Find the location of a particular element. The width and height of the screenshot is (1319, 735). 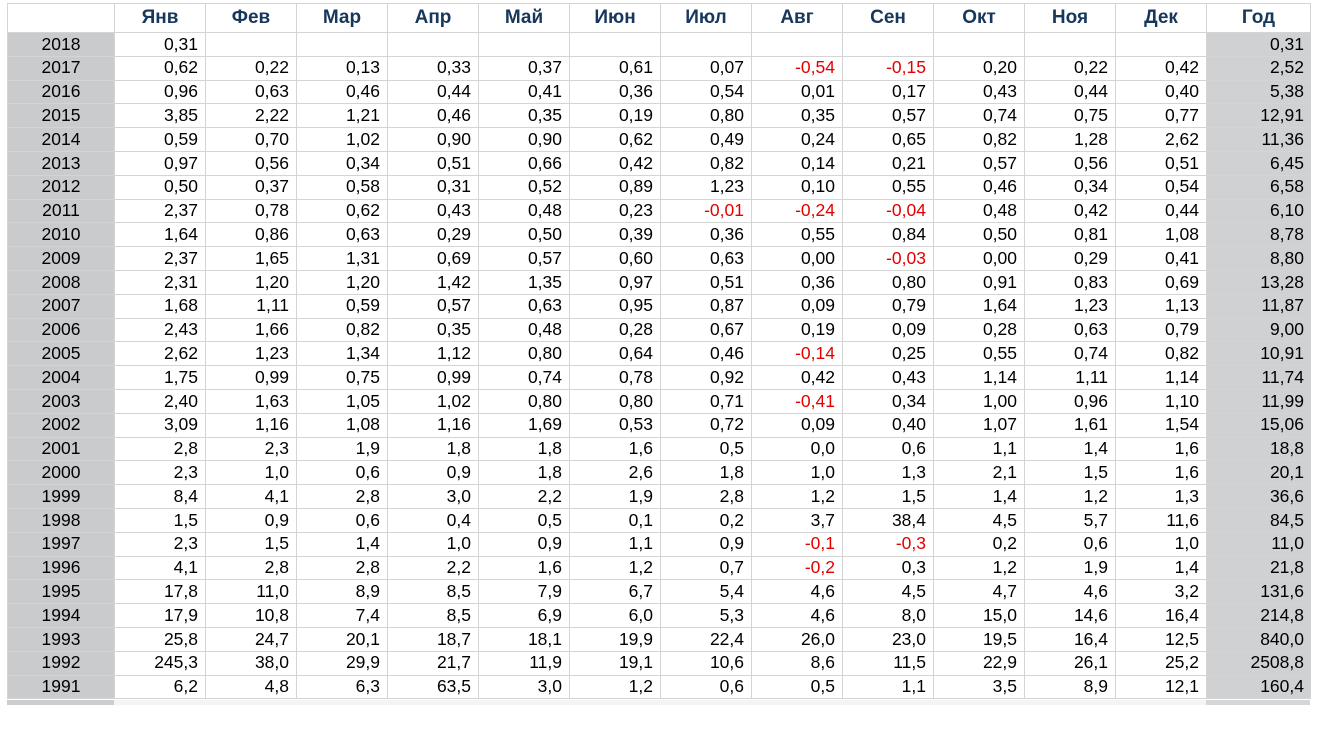

month-value-cell: 1,16 is located at coordinates (251, 425).